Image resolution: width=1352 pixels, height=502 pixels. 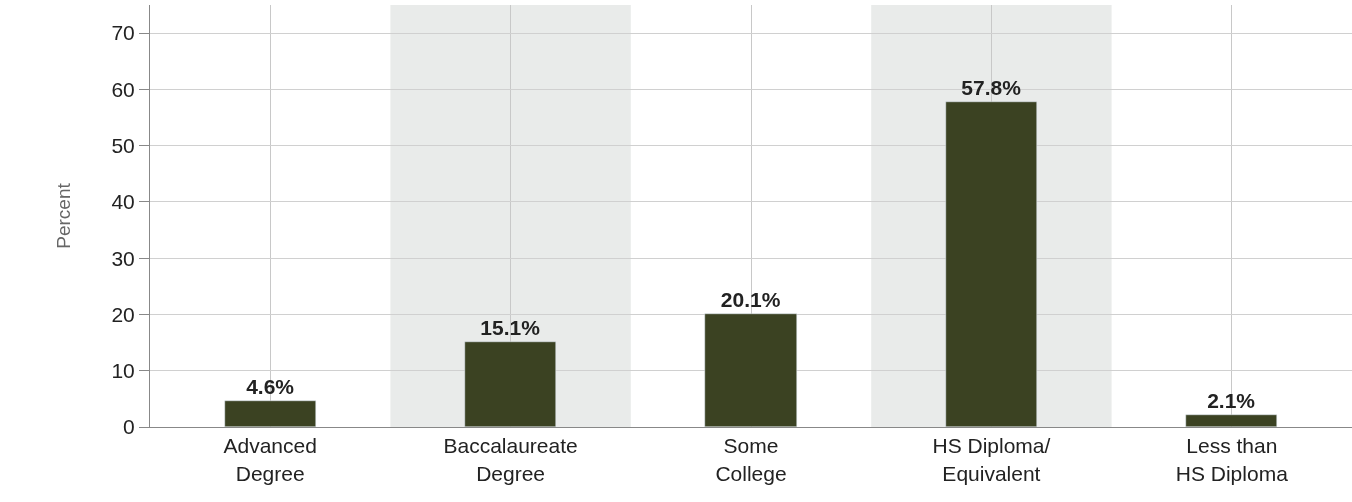 What do you see at coordinates (751, 459) in the screenshot?
I see `x-tick-label: Some College` at bounding box center [751, 459].